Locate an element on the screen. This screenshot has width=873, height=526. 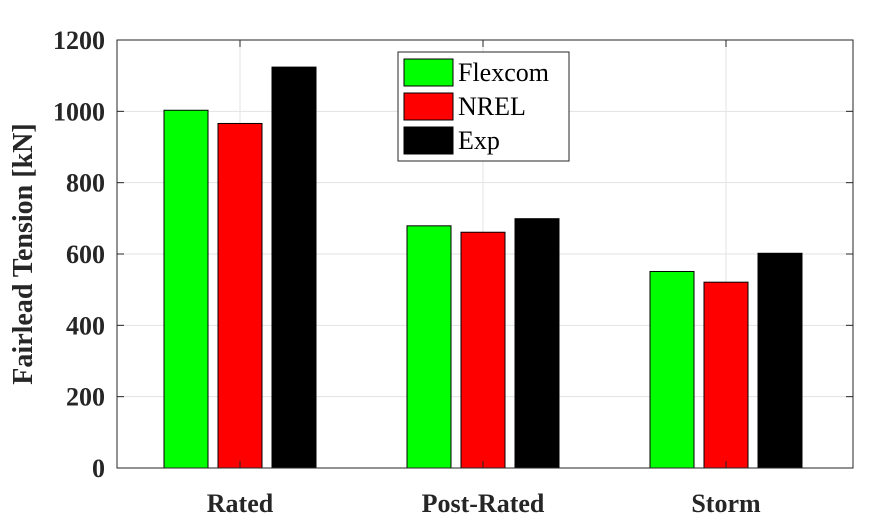
bar-nrel-storm is located at coordinates (726, 375).